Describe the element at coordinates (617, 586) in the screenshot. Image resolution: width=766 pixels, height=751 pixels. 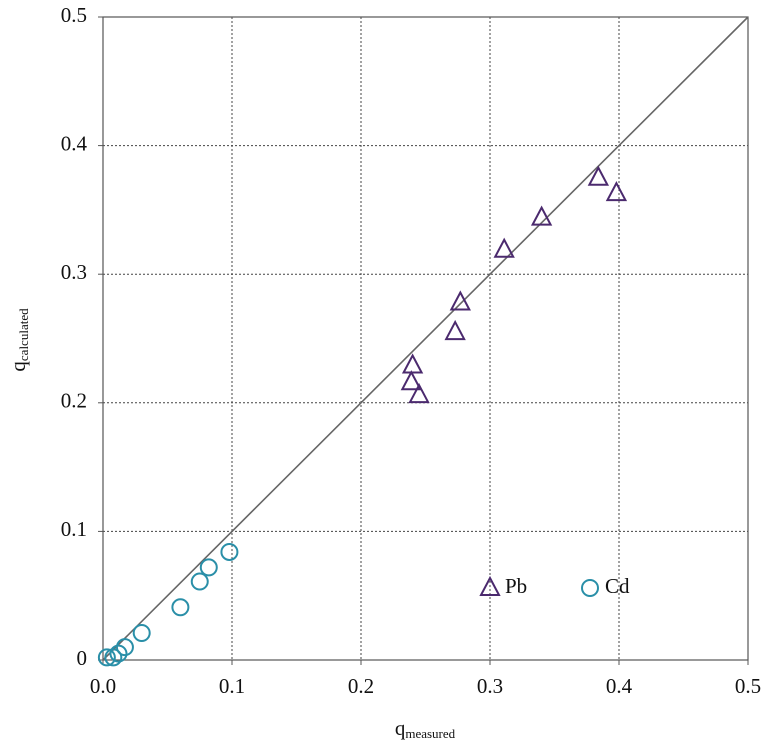
I see `legend-label: Cd` at that location.